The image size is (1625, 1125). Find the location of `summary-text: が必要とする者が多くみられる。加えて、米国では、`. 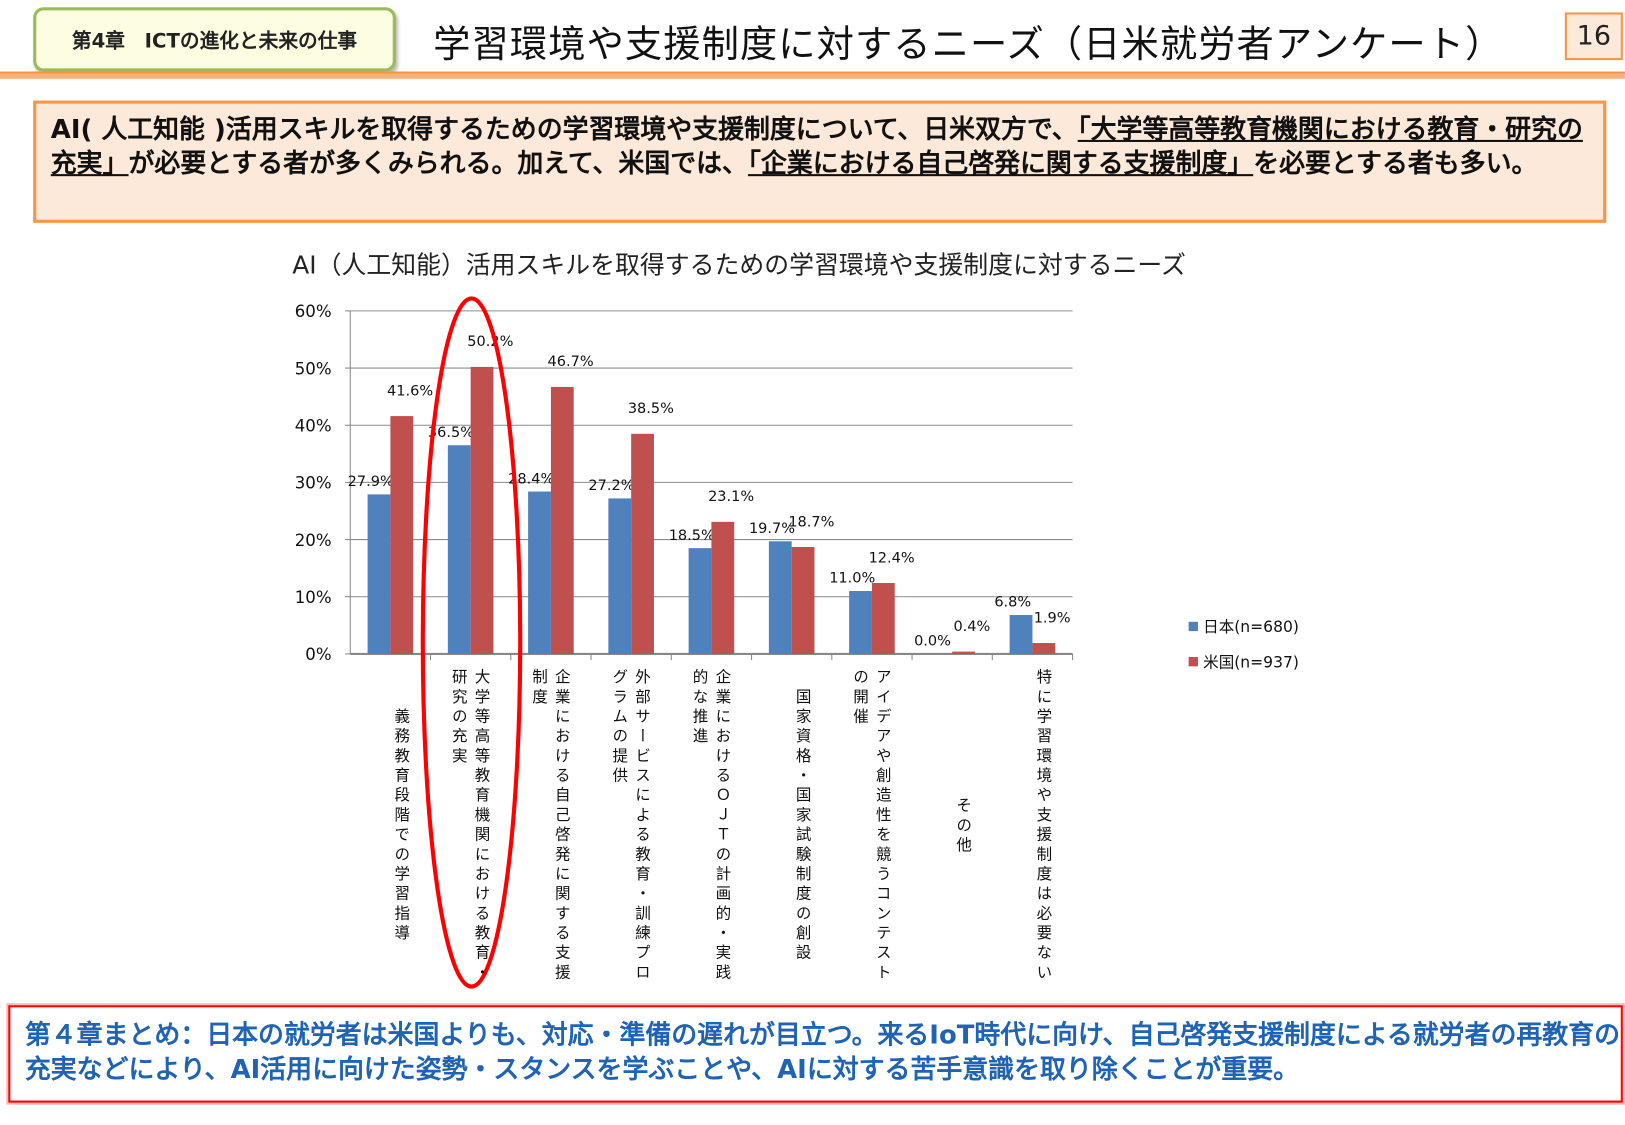

summary-text: が必要とする者が多くみられる。加えて、米国では、 is located at coordinates (438, 163).